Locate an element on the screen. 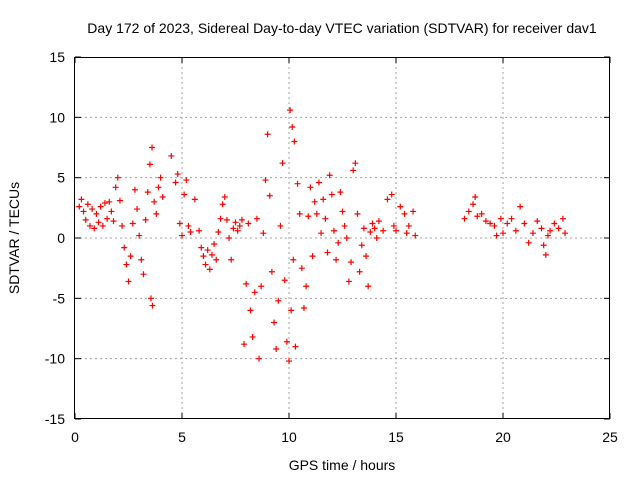 Image resolution: width=640 pixels, height=480 pixels. x-tick-label: 25 is located at coordinates (610, 437).